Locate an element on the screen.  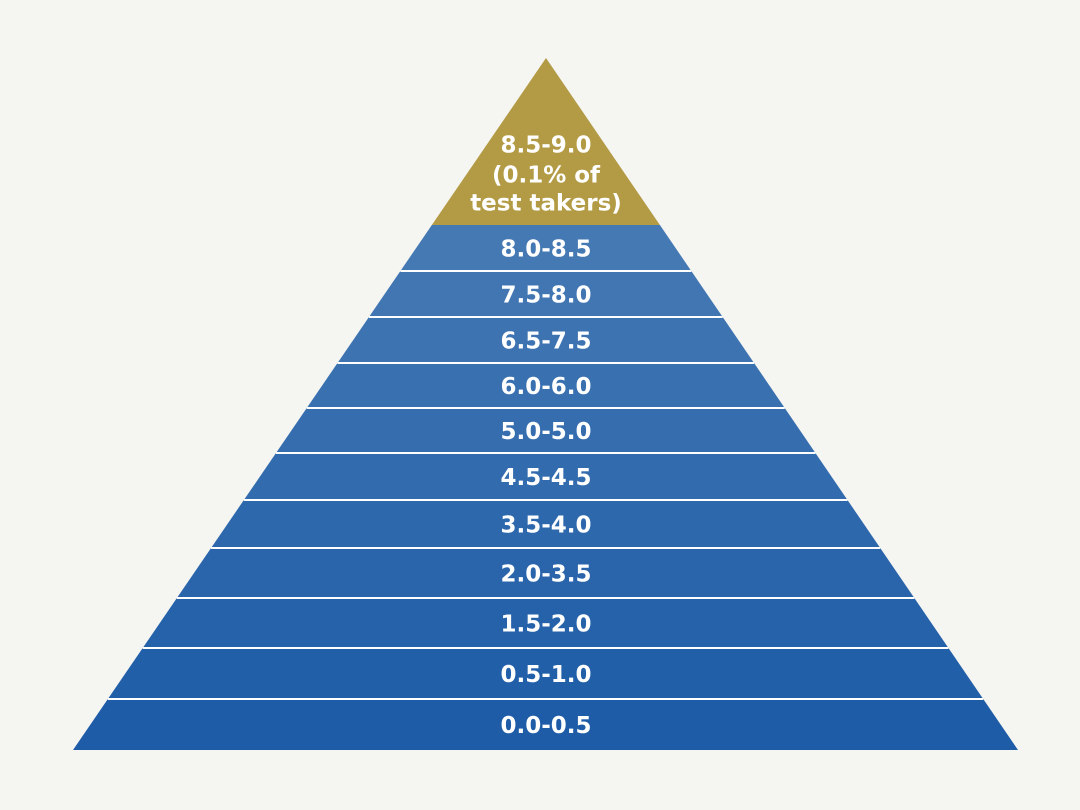
tier-label: 6.5-7.5 is located at coordinates (545, 342).